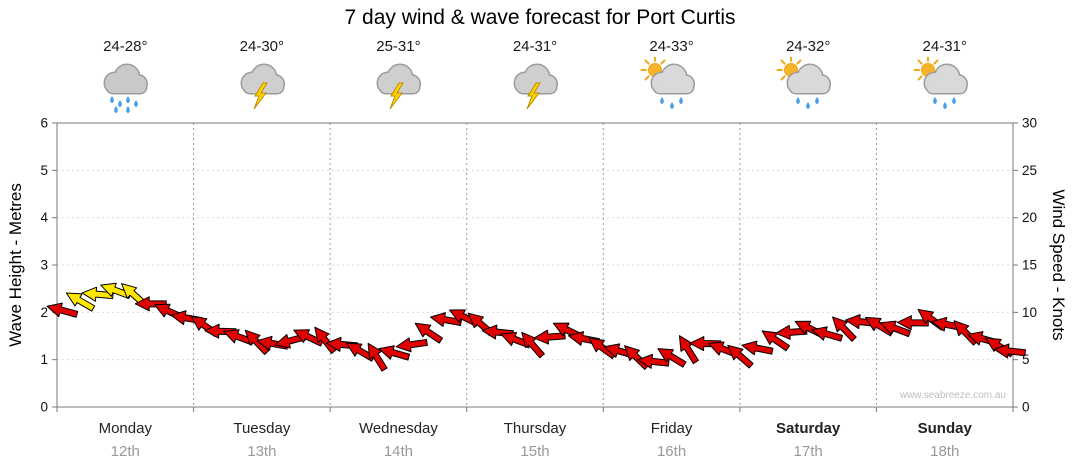 The width and height of the screenshot is (1080, 475). Describe the element at coordinates (1026, 359) in the screenshot. I see `right-tick-label: 5` at that location.